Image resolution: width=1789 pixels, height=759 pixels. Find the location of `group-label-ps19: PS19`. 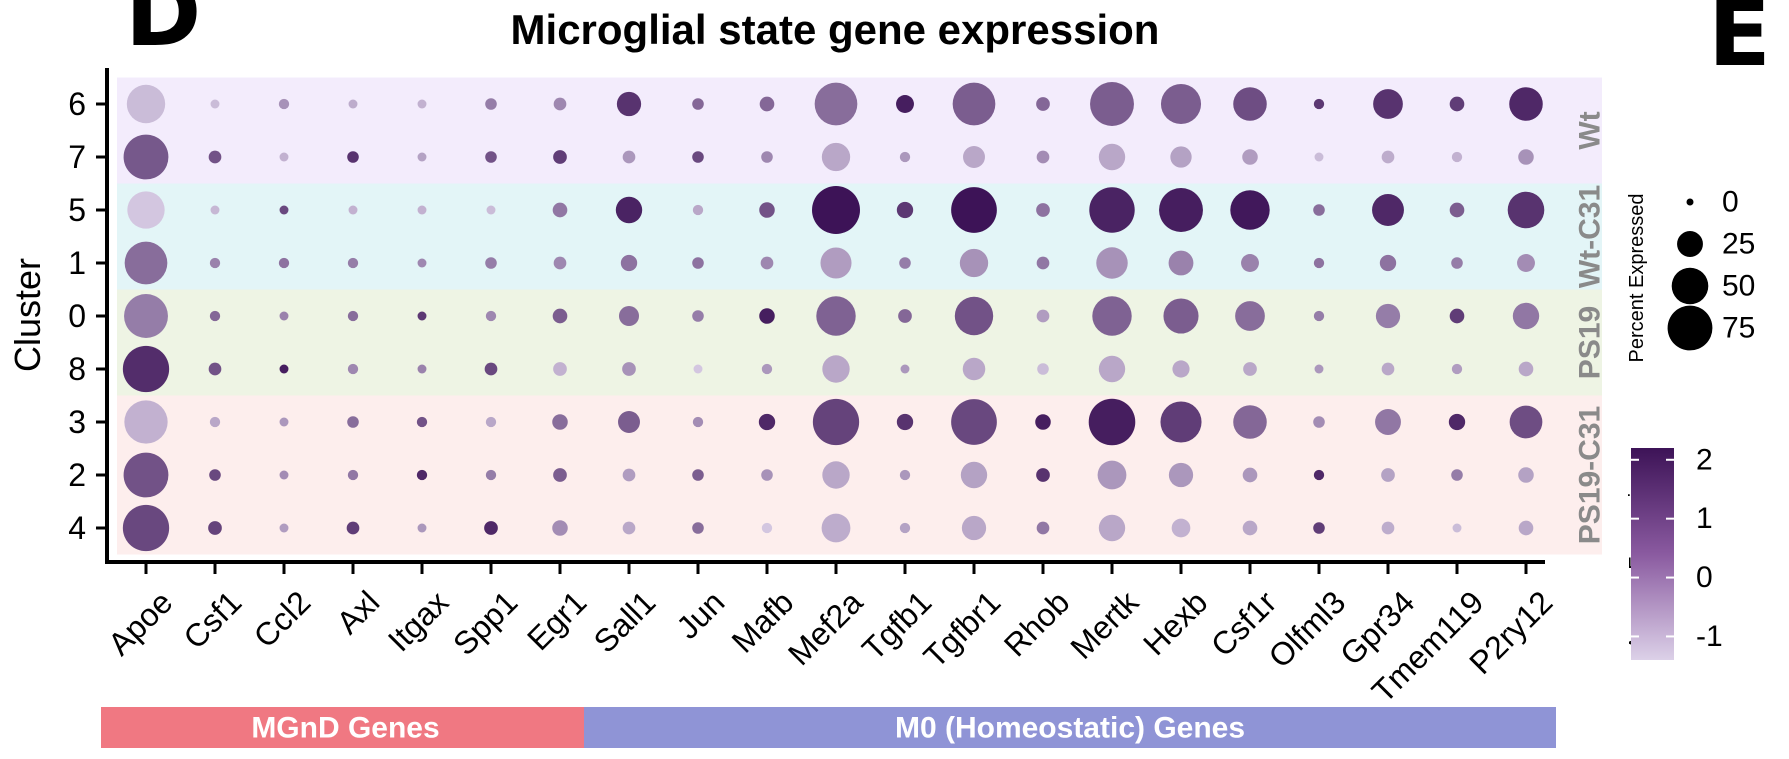

group-label-ps19: PS19 is located at coordinates (1590, 342).